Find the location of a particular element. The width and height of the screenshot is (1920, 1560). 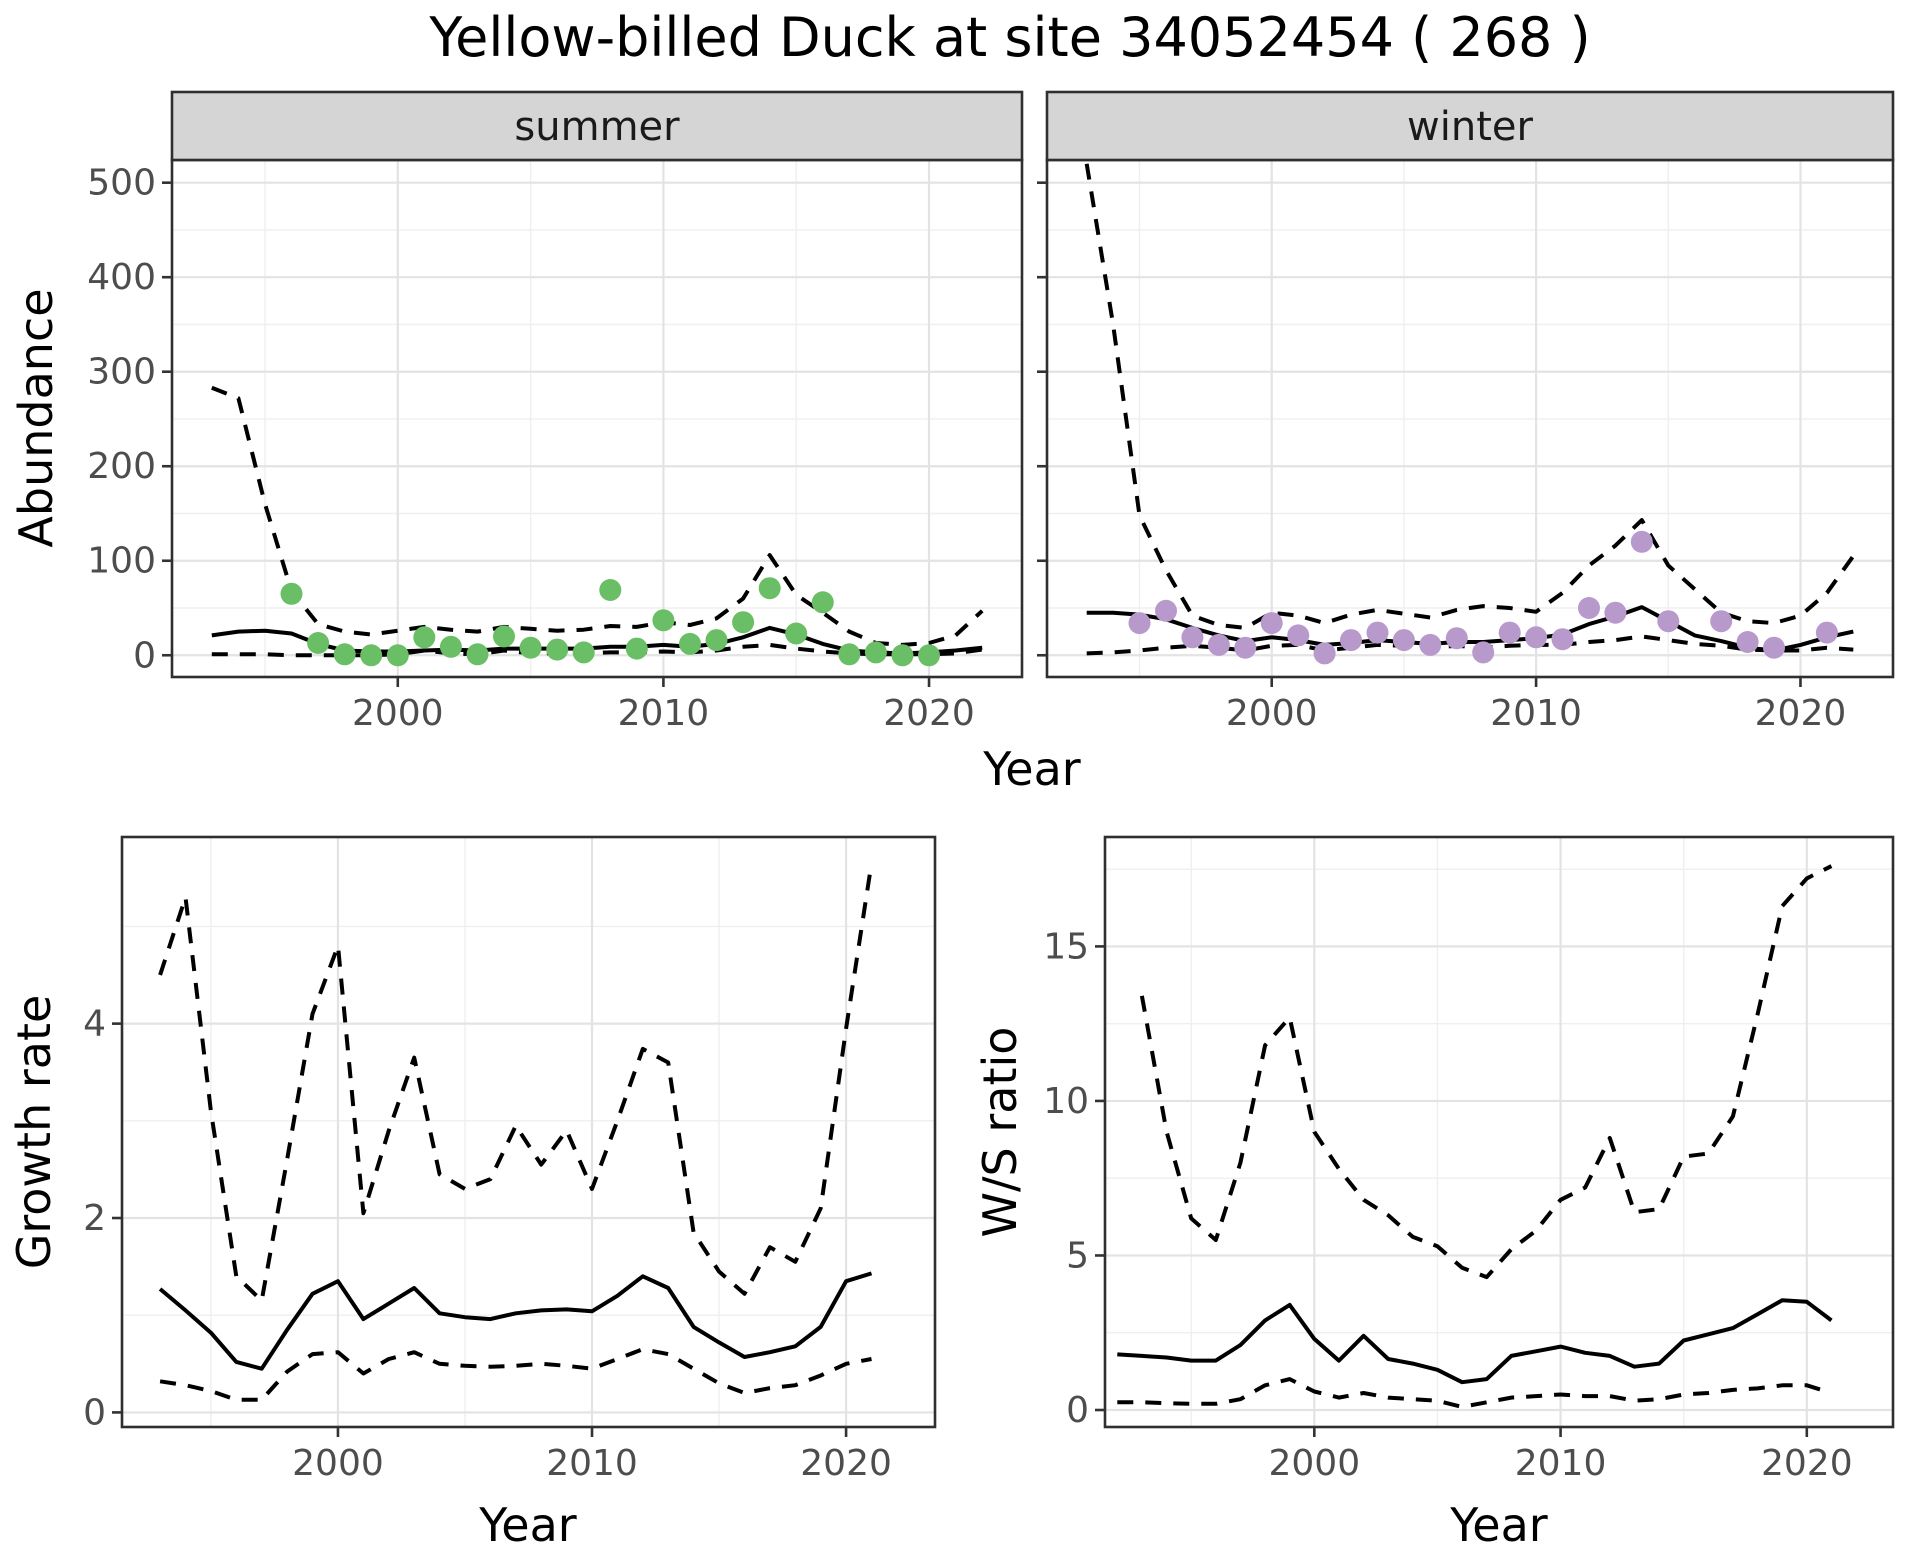

y-tick-label: 5 is located at coordinates (1077, 1255).